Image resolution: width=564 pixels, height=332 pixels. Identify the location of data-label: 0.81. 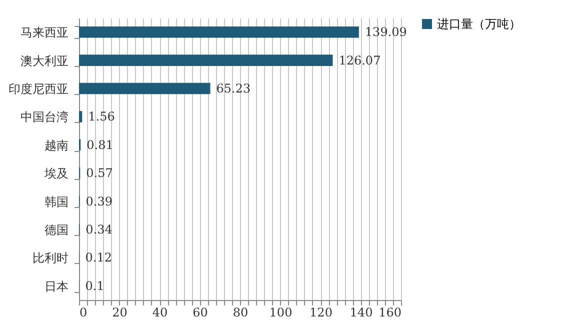
(100, 145).